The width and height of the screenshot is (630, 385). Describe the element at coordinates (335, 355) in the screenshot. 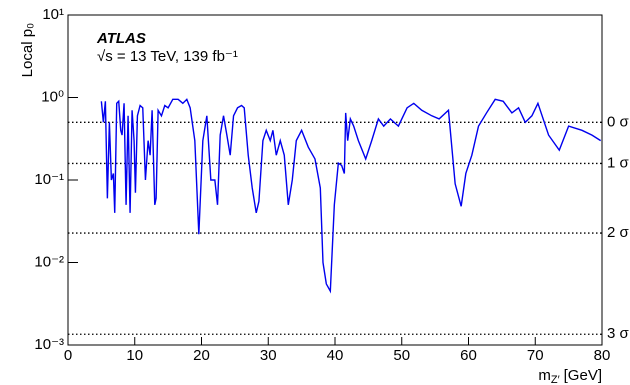

I see `x-tick-label: 40` at that location.